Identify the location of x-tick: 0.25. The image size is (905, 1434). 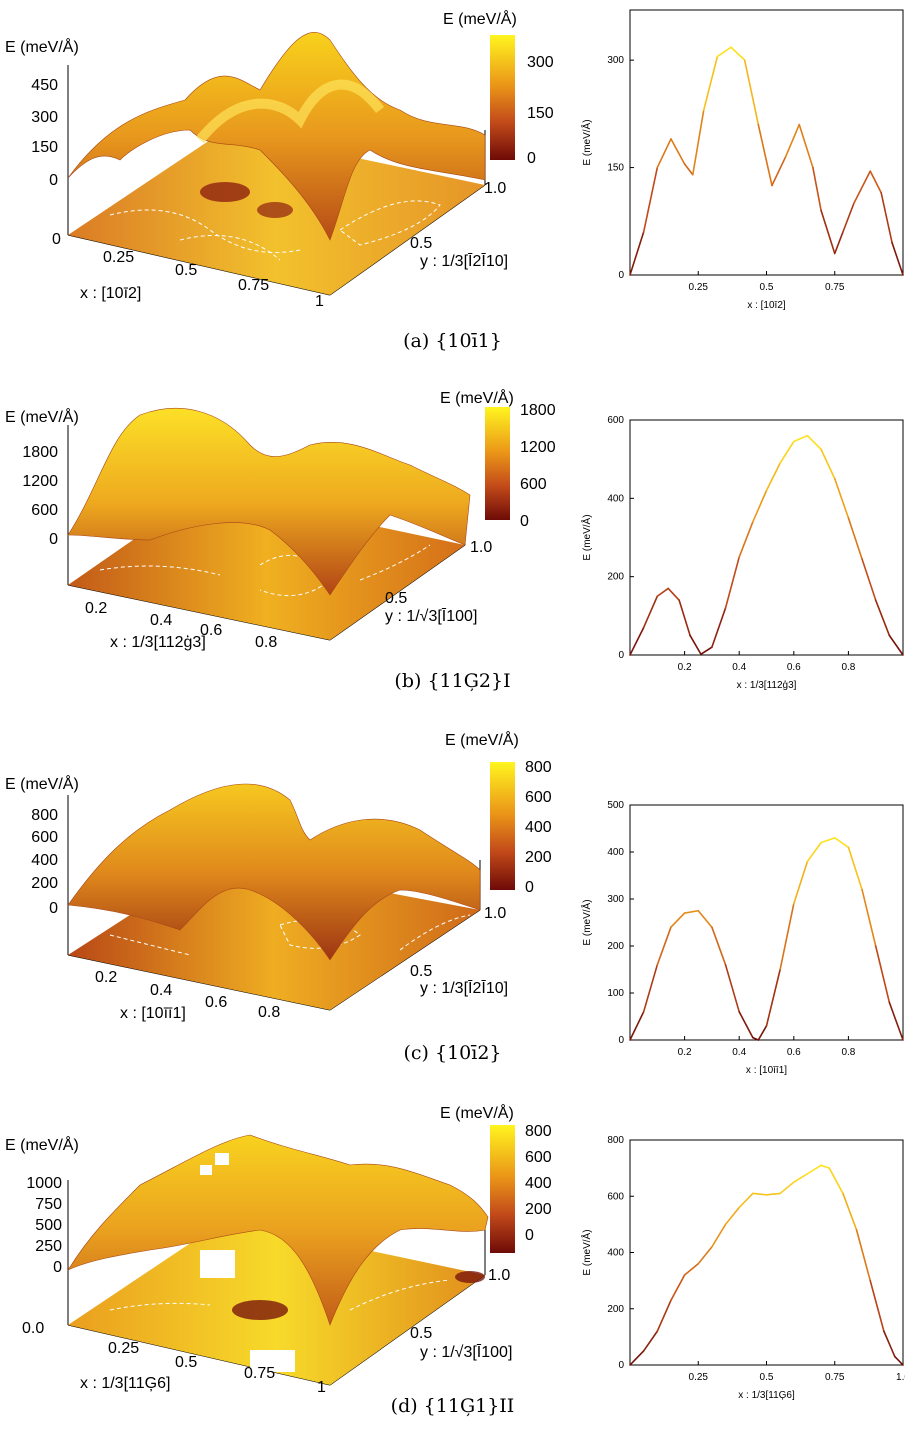
(123, 1348).